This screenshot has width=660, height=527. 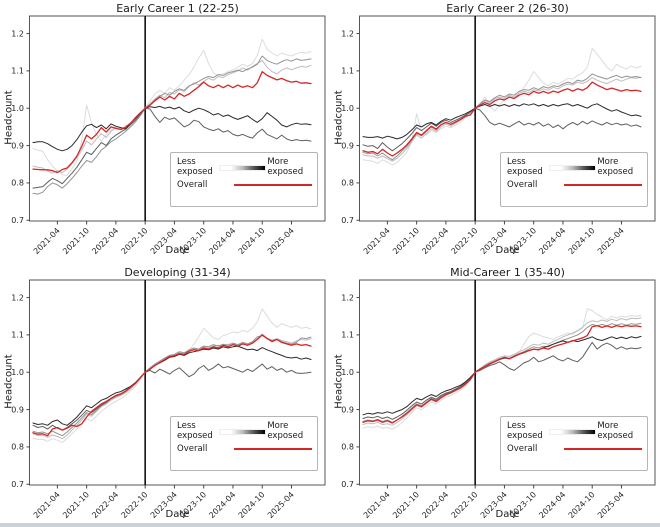 I want to click on chart-title: Mid-Career 1 (35-40), so click(x=507, y=272).